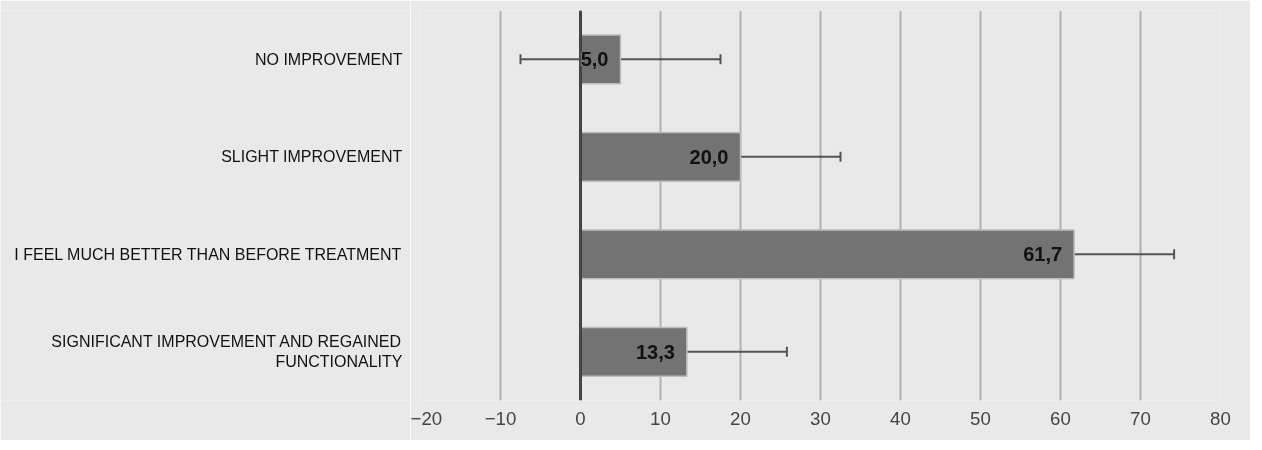  What do you see at coordinates (740, 418) in the screenshot?
I see `x-tick-label: 20` at bounding box center [740, 418].